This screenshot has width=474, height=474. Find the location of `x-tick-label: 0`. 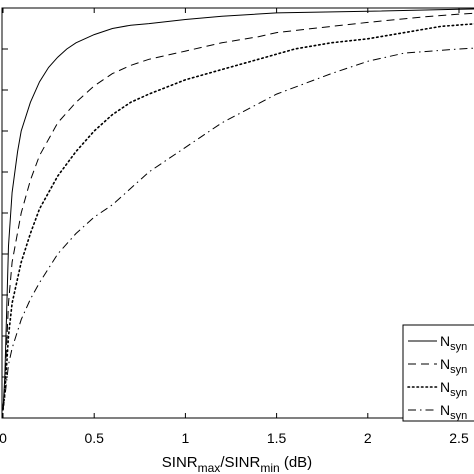

x-tick-label: 0 is located at coordinates (3, 438).